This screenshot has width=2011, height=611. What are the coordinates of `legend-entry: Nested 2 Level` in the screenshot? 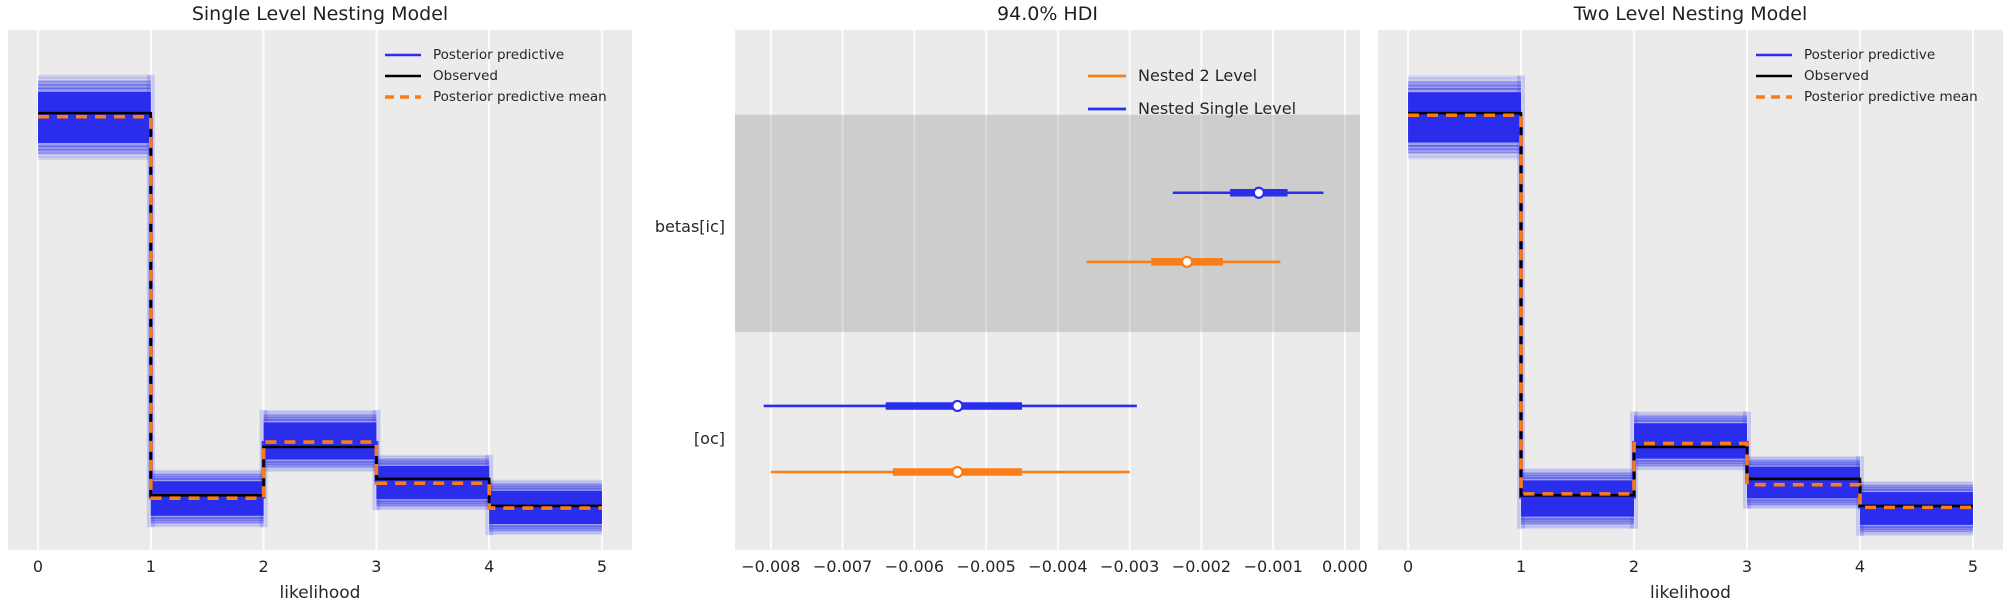 It's located at (1191, 75).